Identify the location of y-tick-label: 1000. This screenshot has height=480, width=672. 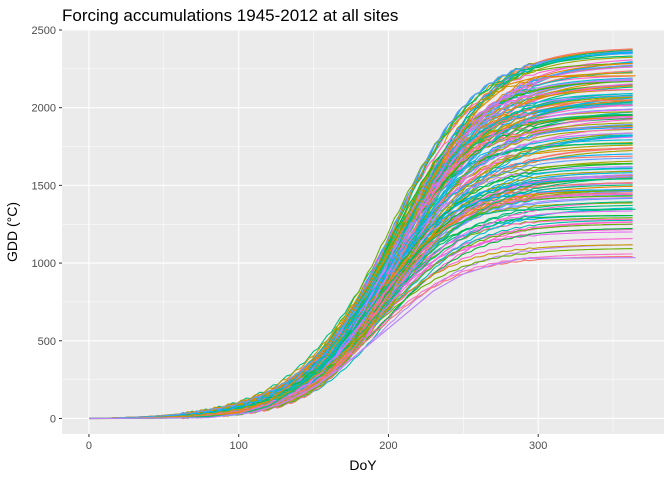
(44, 264).